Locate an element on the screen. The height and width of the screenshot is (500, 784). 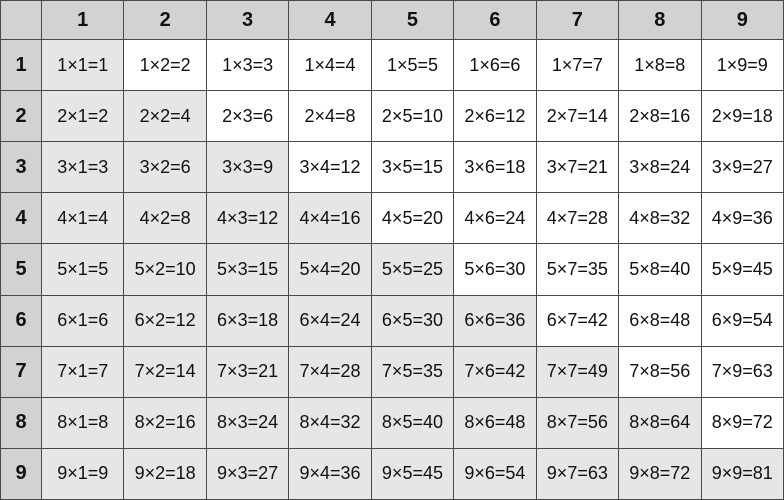
product-cell: 5×9=45 is located at coordinates (742, 269).